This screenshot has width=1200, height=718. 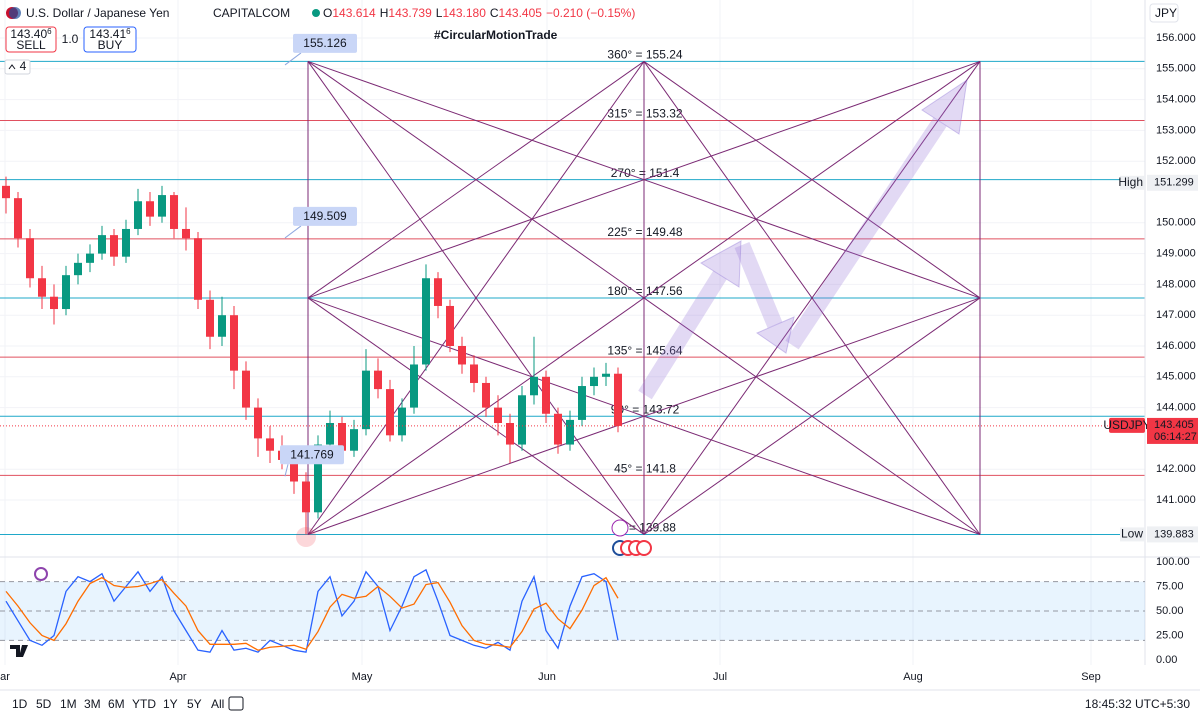 I want to click on symbol-tag-label: USDJPY, so click(x=1126, y=425).